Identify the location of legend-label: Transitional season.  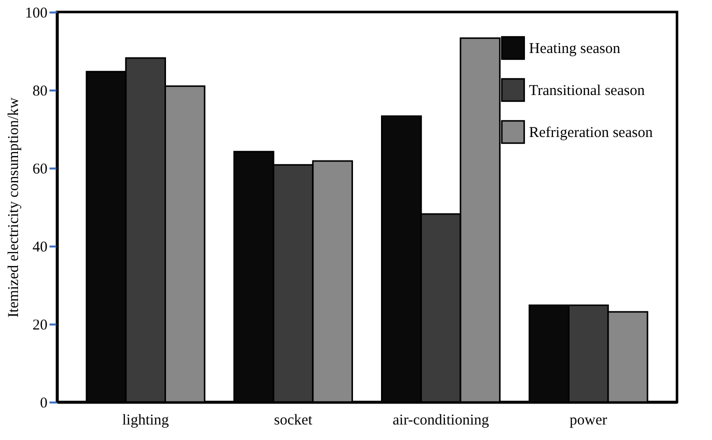
(587, 91).